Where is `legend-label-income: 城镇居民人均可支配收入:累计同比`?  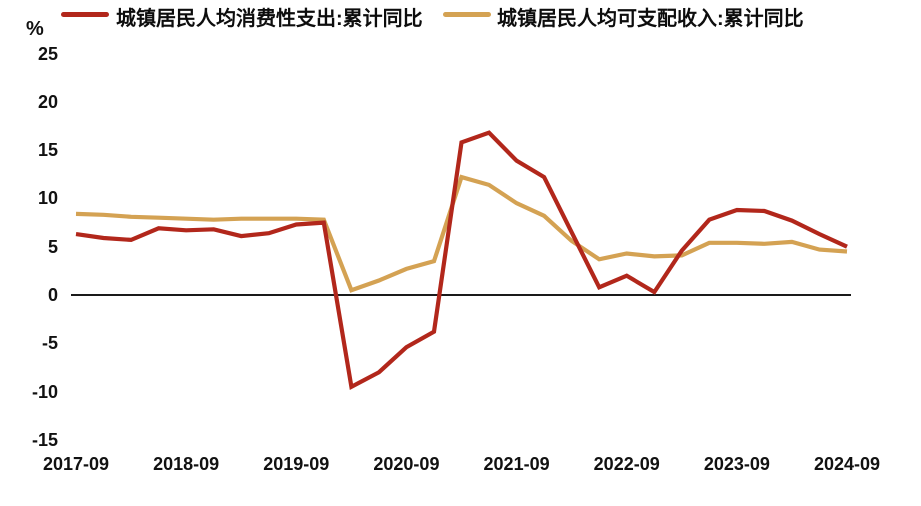 legend-label-income: 城镇居民人均可支配收入:累计同比 is located at coordinates (650, 19).